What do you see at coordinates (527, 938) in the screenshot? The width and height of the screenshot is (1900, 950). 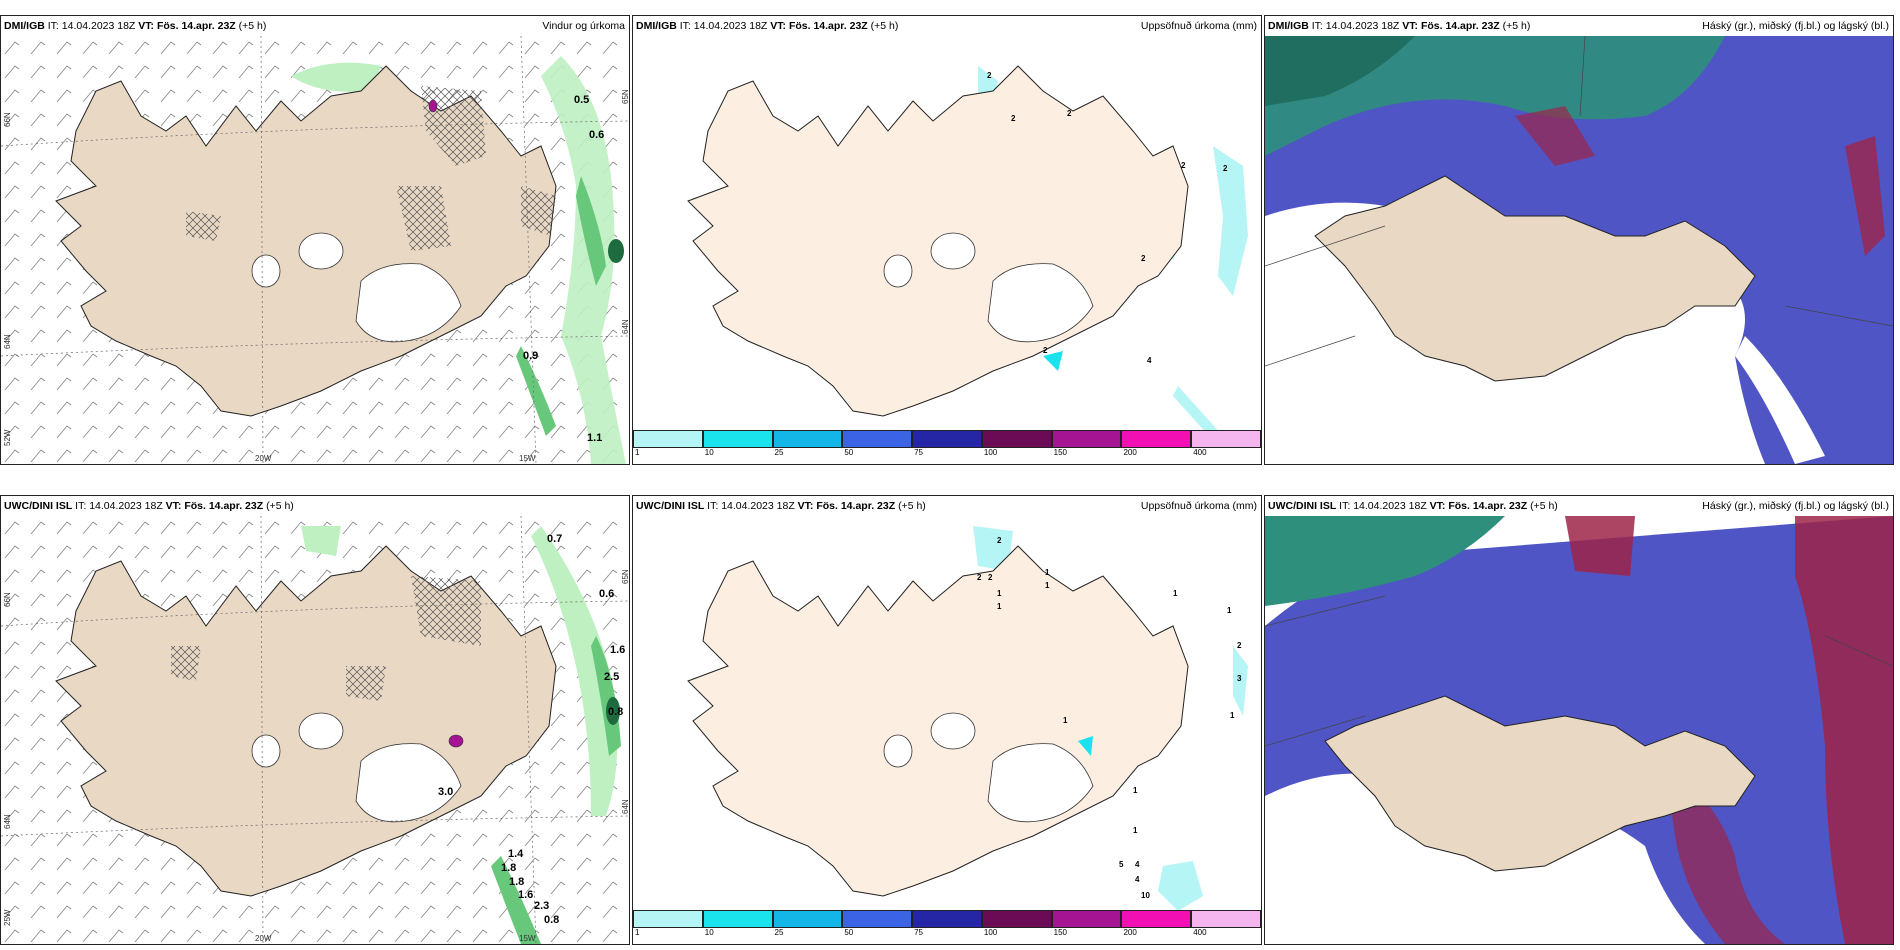 I see `lon-label: 15W` at bounding box center [527, 938].